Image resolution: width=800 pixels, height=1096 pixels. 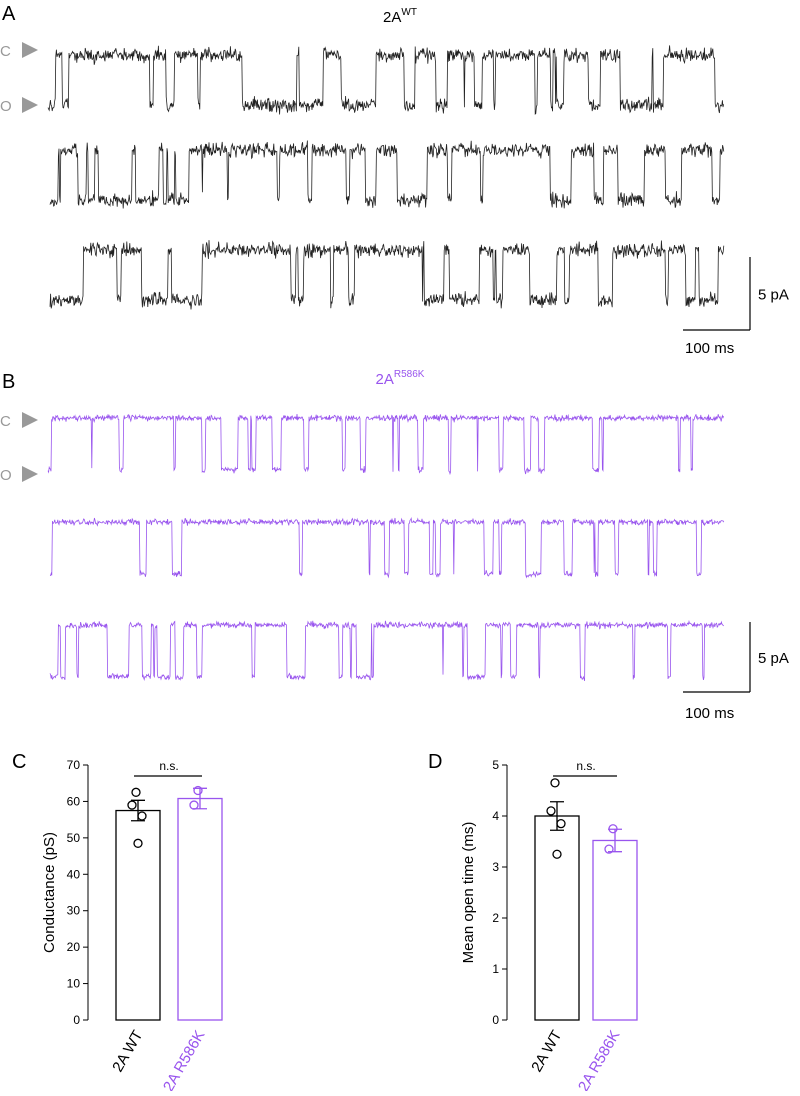 I want to click on y-tick-label: 20, so click(x=74, y=947).